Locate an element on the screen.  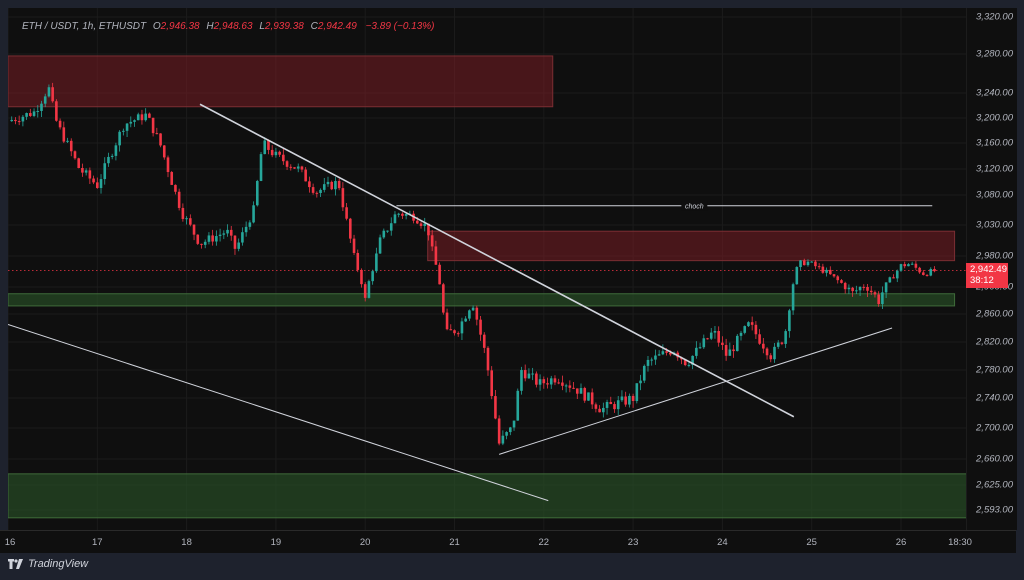
brand-name: TradingView is located at coordinates (58, 564).